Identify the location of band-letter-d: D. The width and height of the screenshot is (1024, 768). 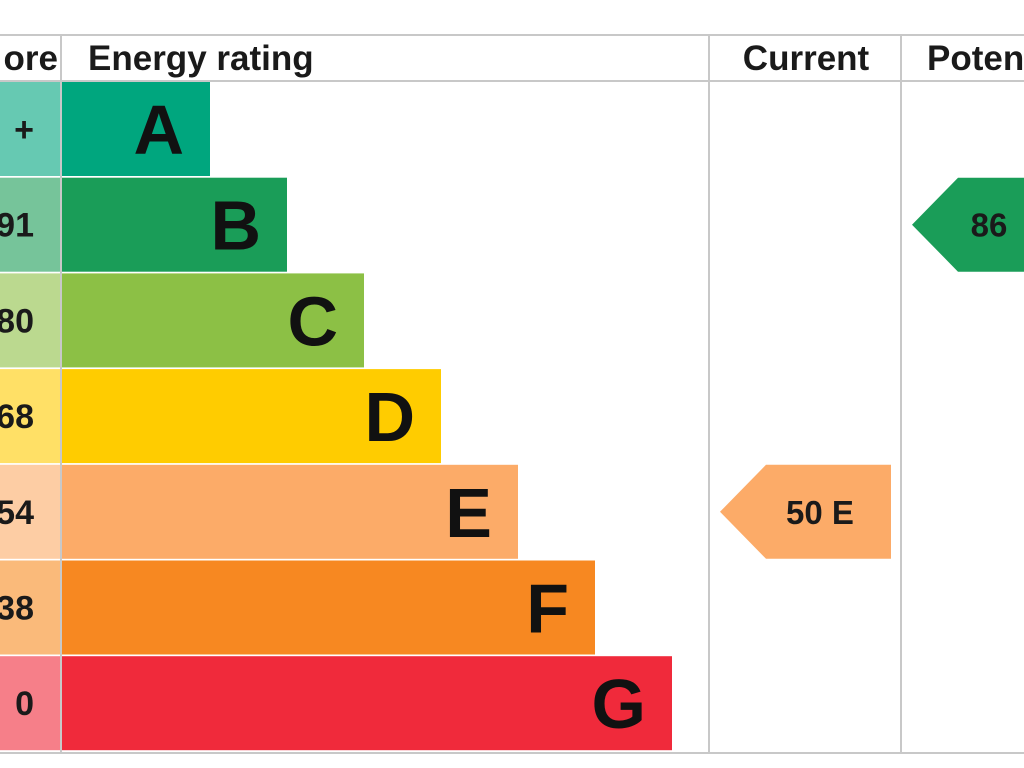
(389, 417).